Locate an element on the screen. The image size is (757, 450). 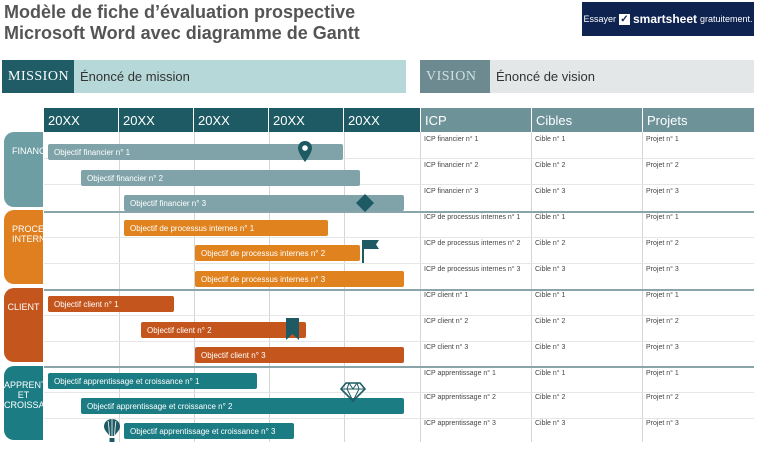
icp-cell: ICP apprentissage n° 2 is located at coordinates (460, 397).